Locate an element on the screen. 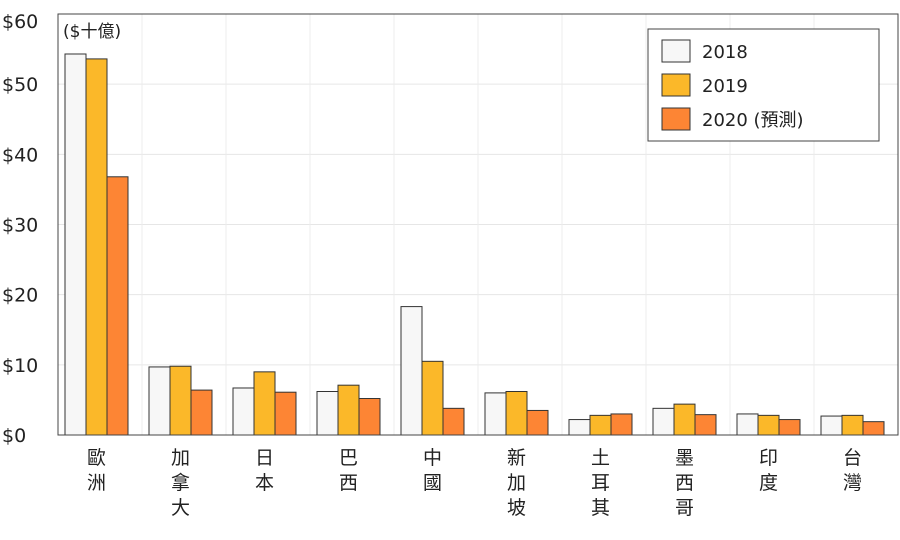 The height and width of the screenshot is (540, 900). category-label: 日本 is located at coordinates (264, 470).